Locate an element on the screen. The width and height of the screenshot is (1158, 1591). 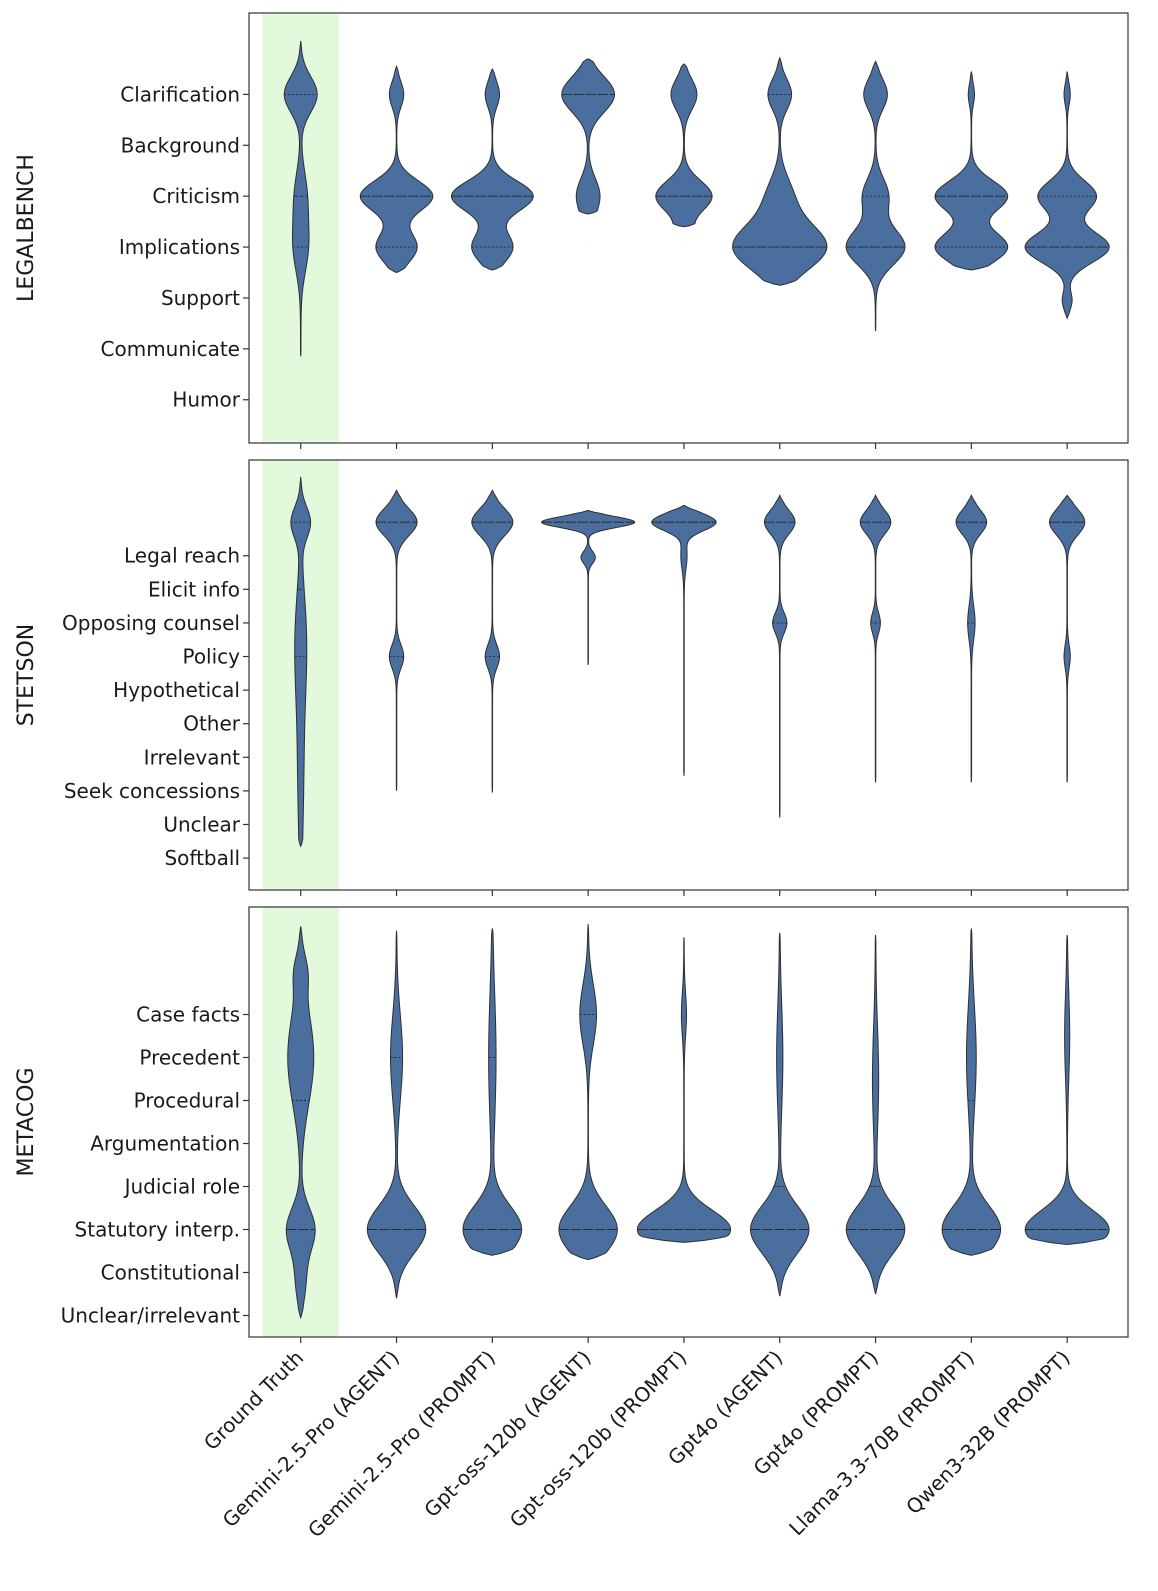
y-tick-label: Seek concessions is located at coordinates (152, 791).